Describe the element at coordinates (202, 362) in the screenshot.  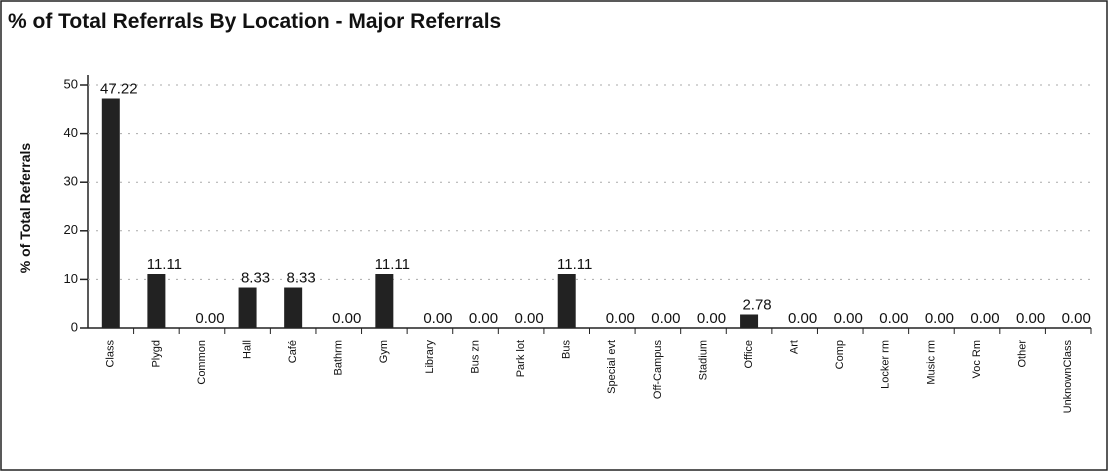
I see `x-tick-label: Common` at that location.